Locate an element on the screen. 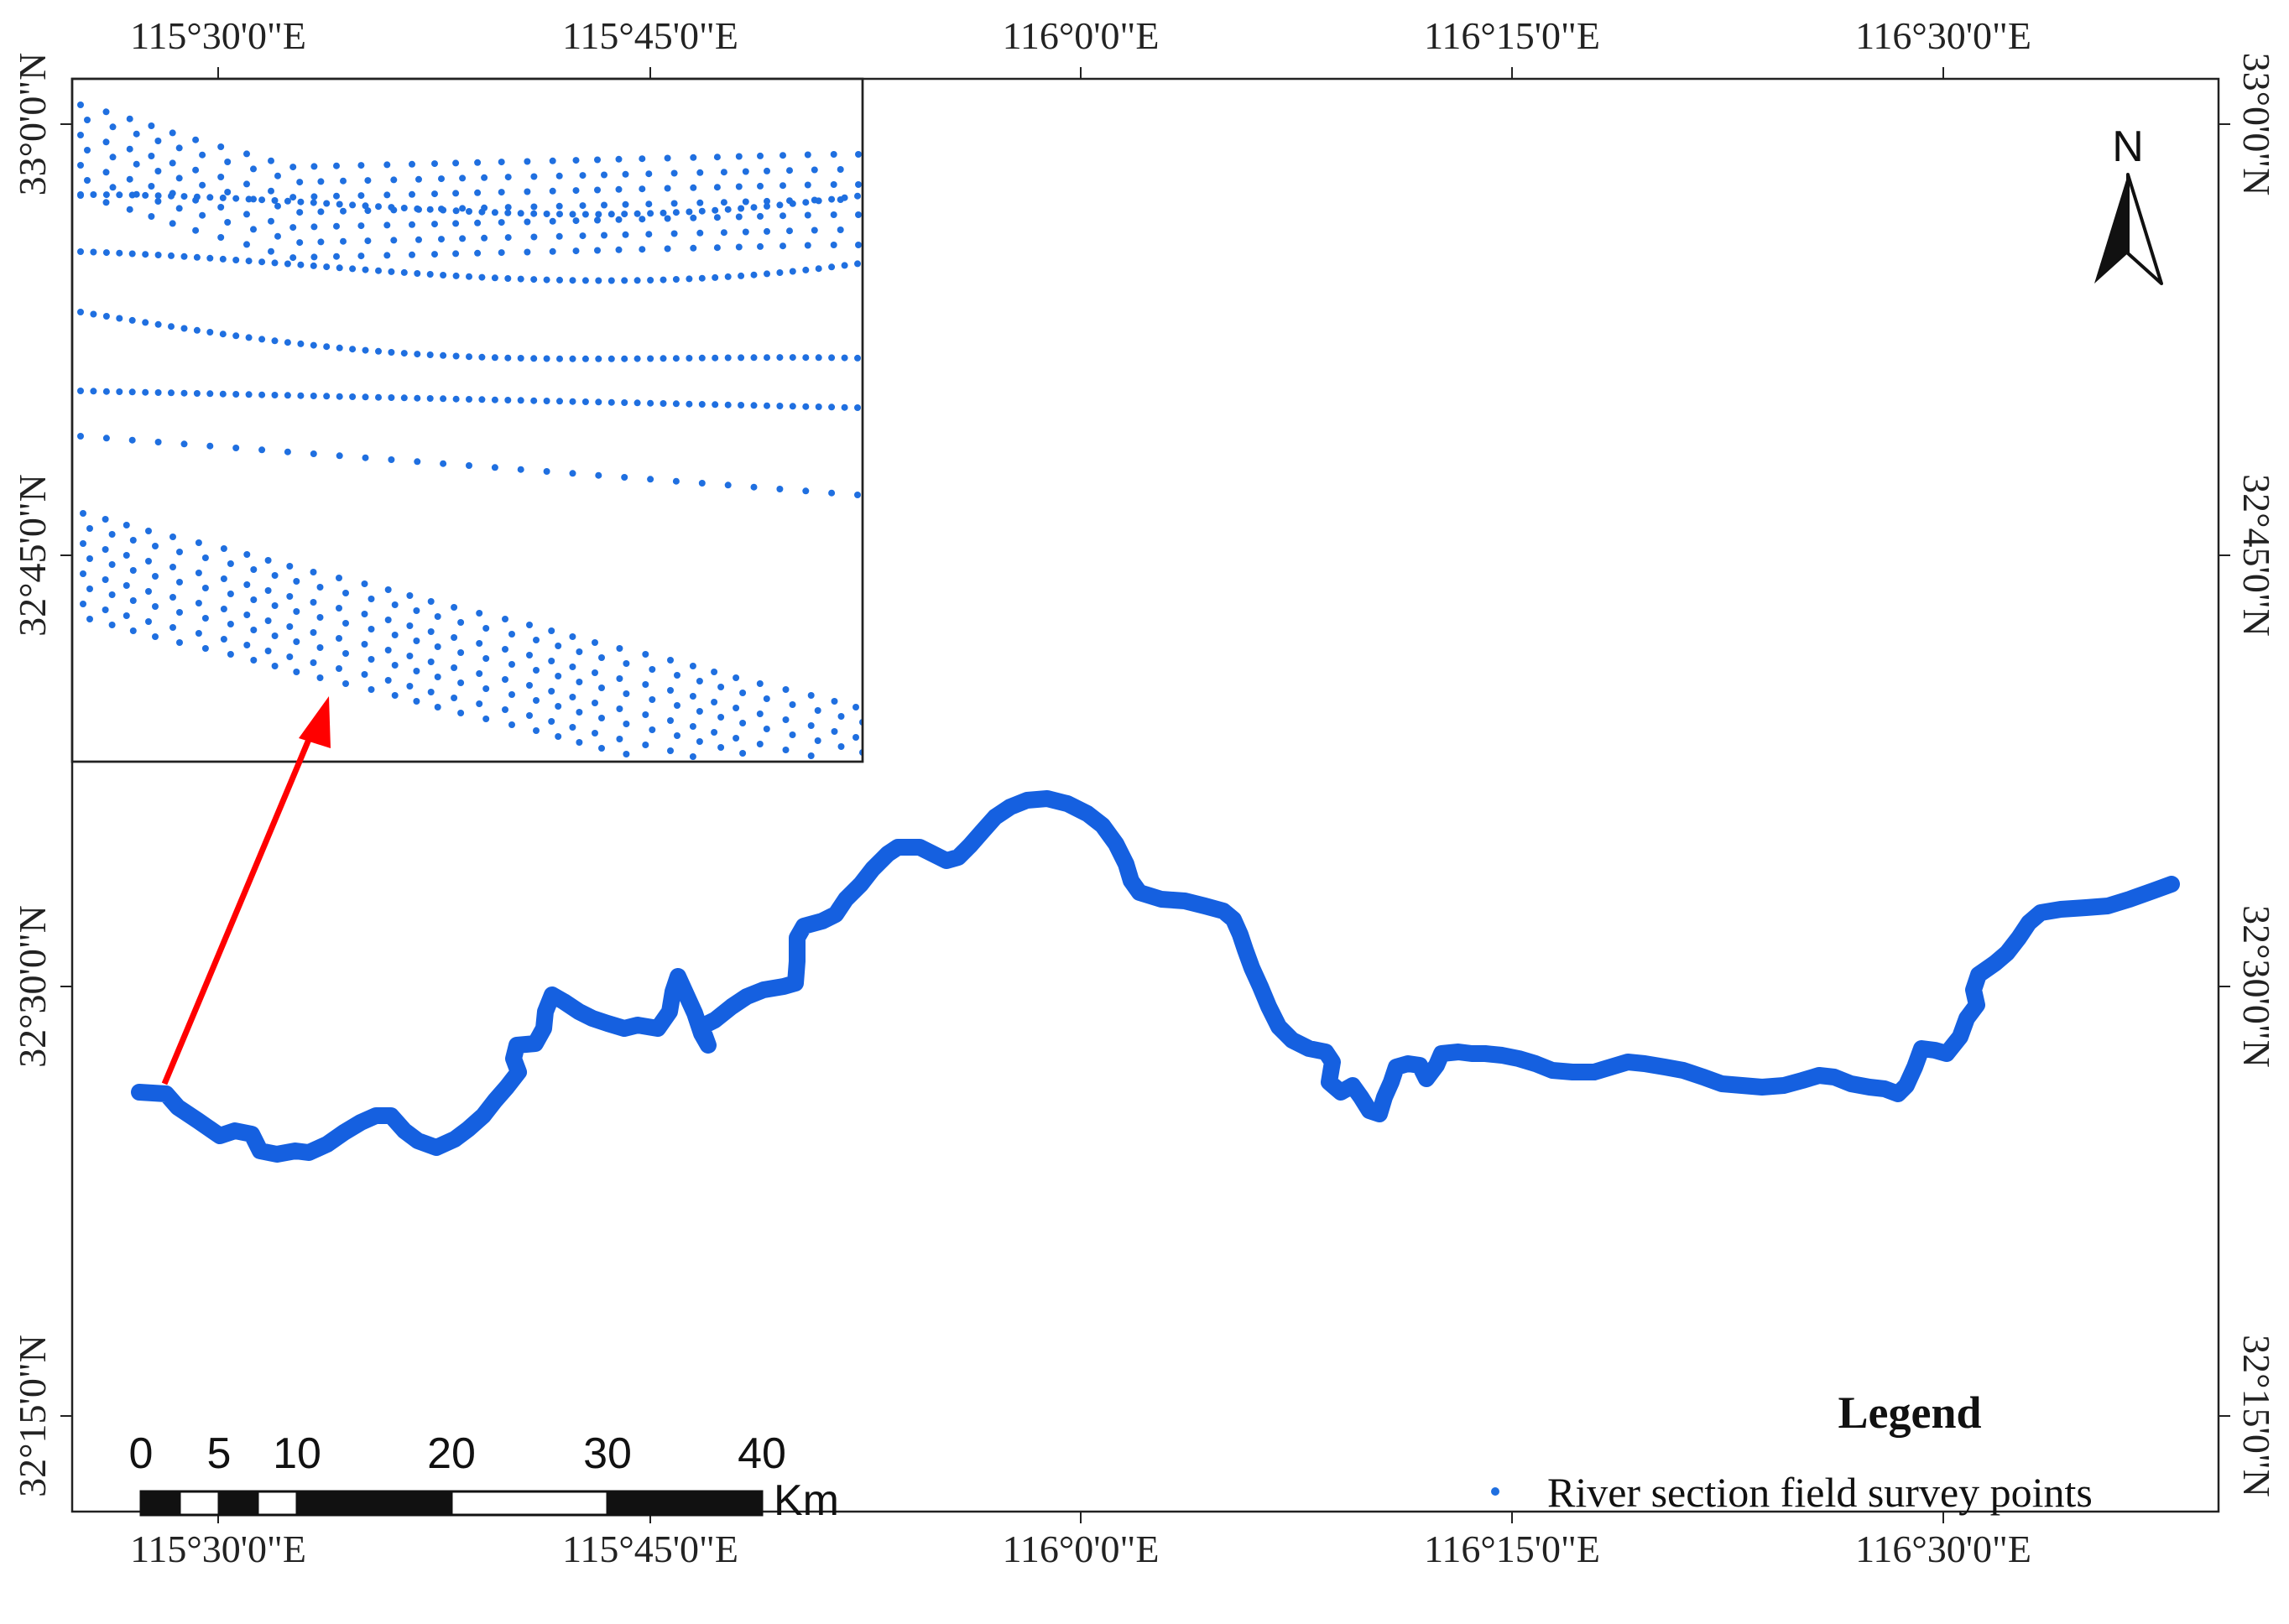  scale-label-5: 5 is located at coordinates (219, 1453).